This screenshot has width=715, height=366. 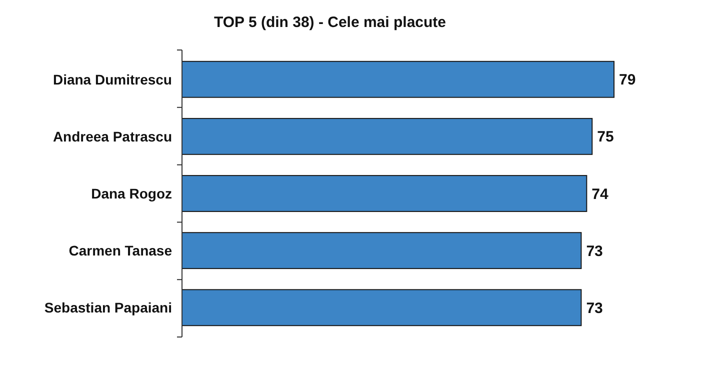 I want to click on y-tick-label: Carmen Tanase, so click(x=120, y=250).